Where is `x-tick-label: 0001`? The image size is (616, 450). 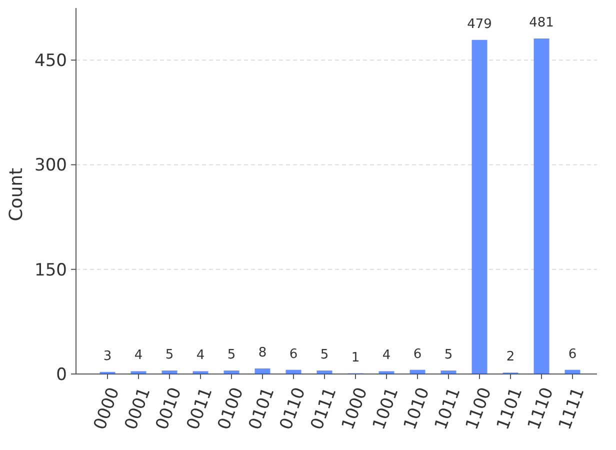
x-tick-label: 0001 is located at coordinates (138, 408).